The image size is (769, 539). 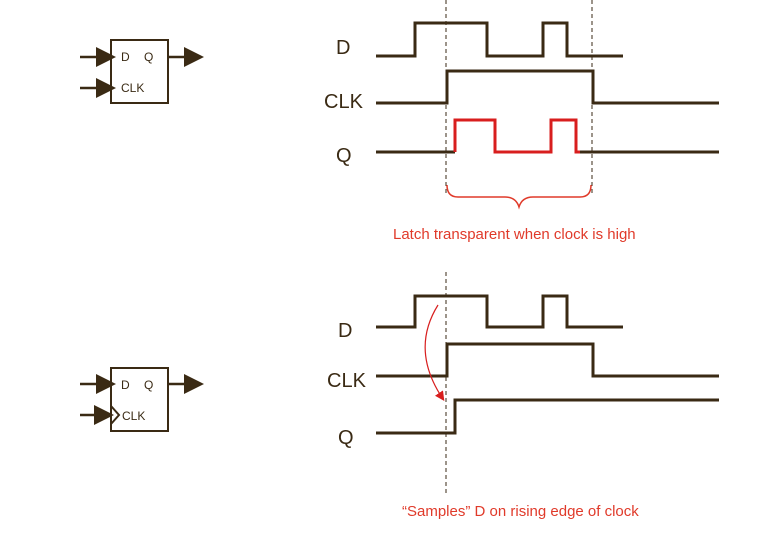 I want to click on flipflop-symbol: D Q CLK, so click(x=142, y=399).